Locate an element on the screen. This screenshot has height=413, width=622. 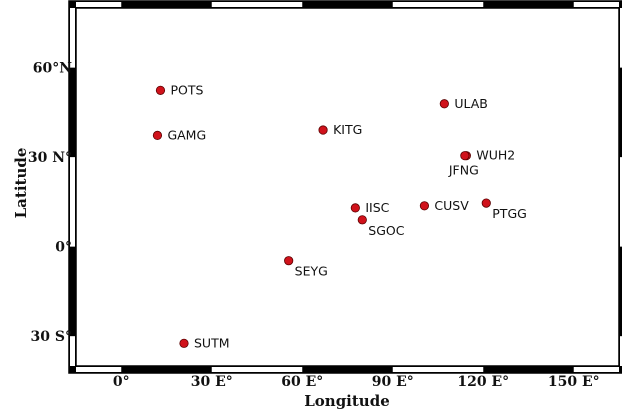
y-axis-label: Latitude is located at coordinates (21, 183).